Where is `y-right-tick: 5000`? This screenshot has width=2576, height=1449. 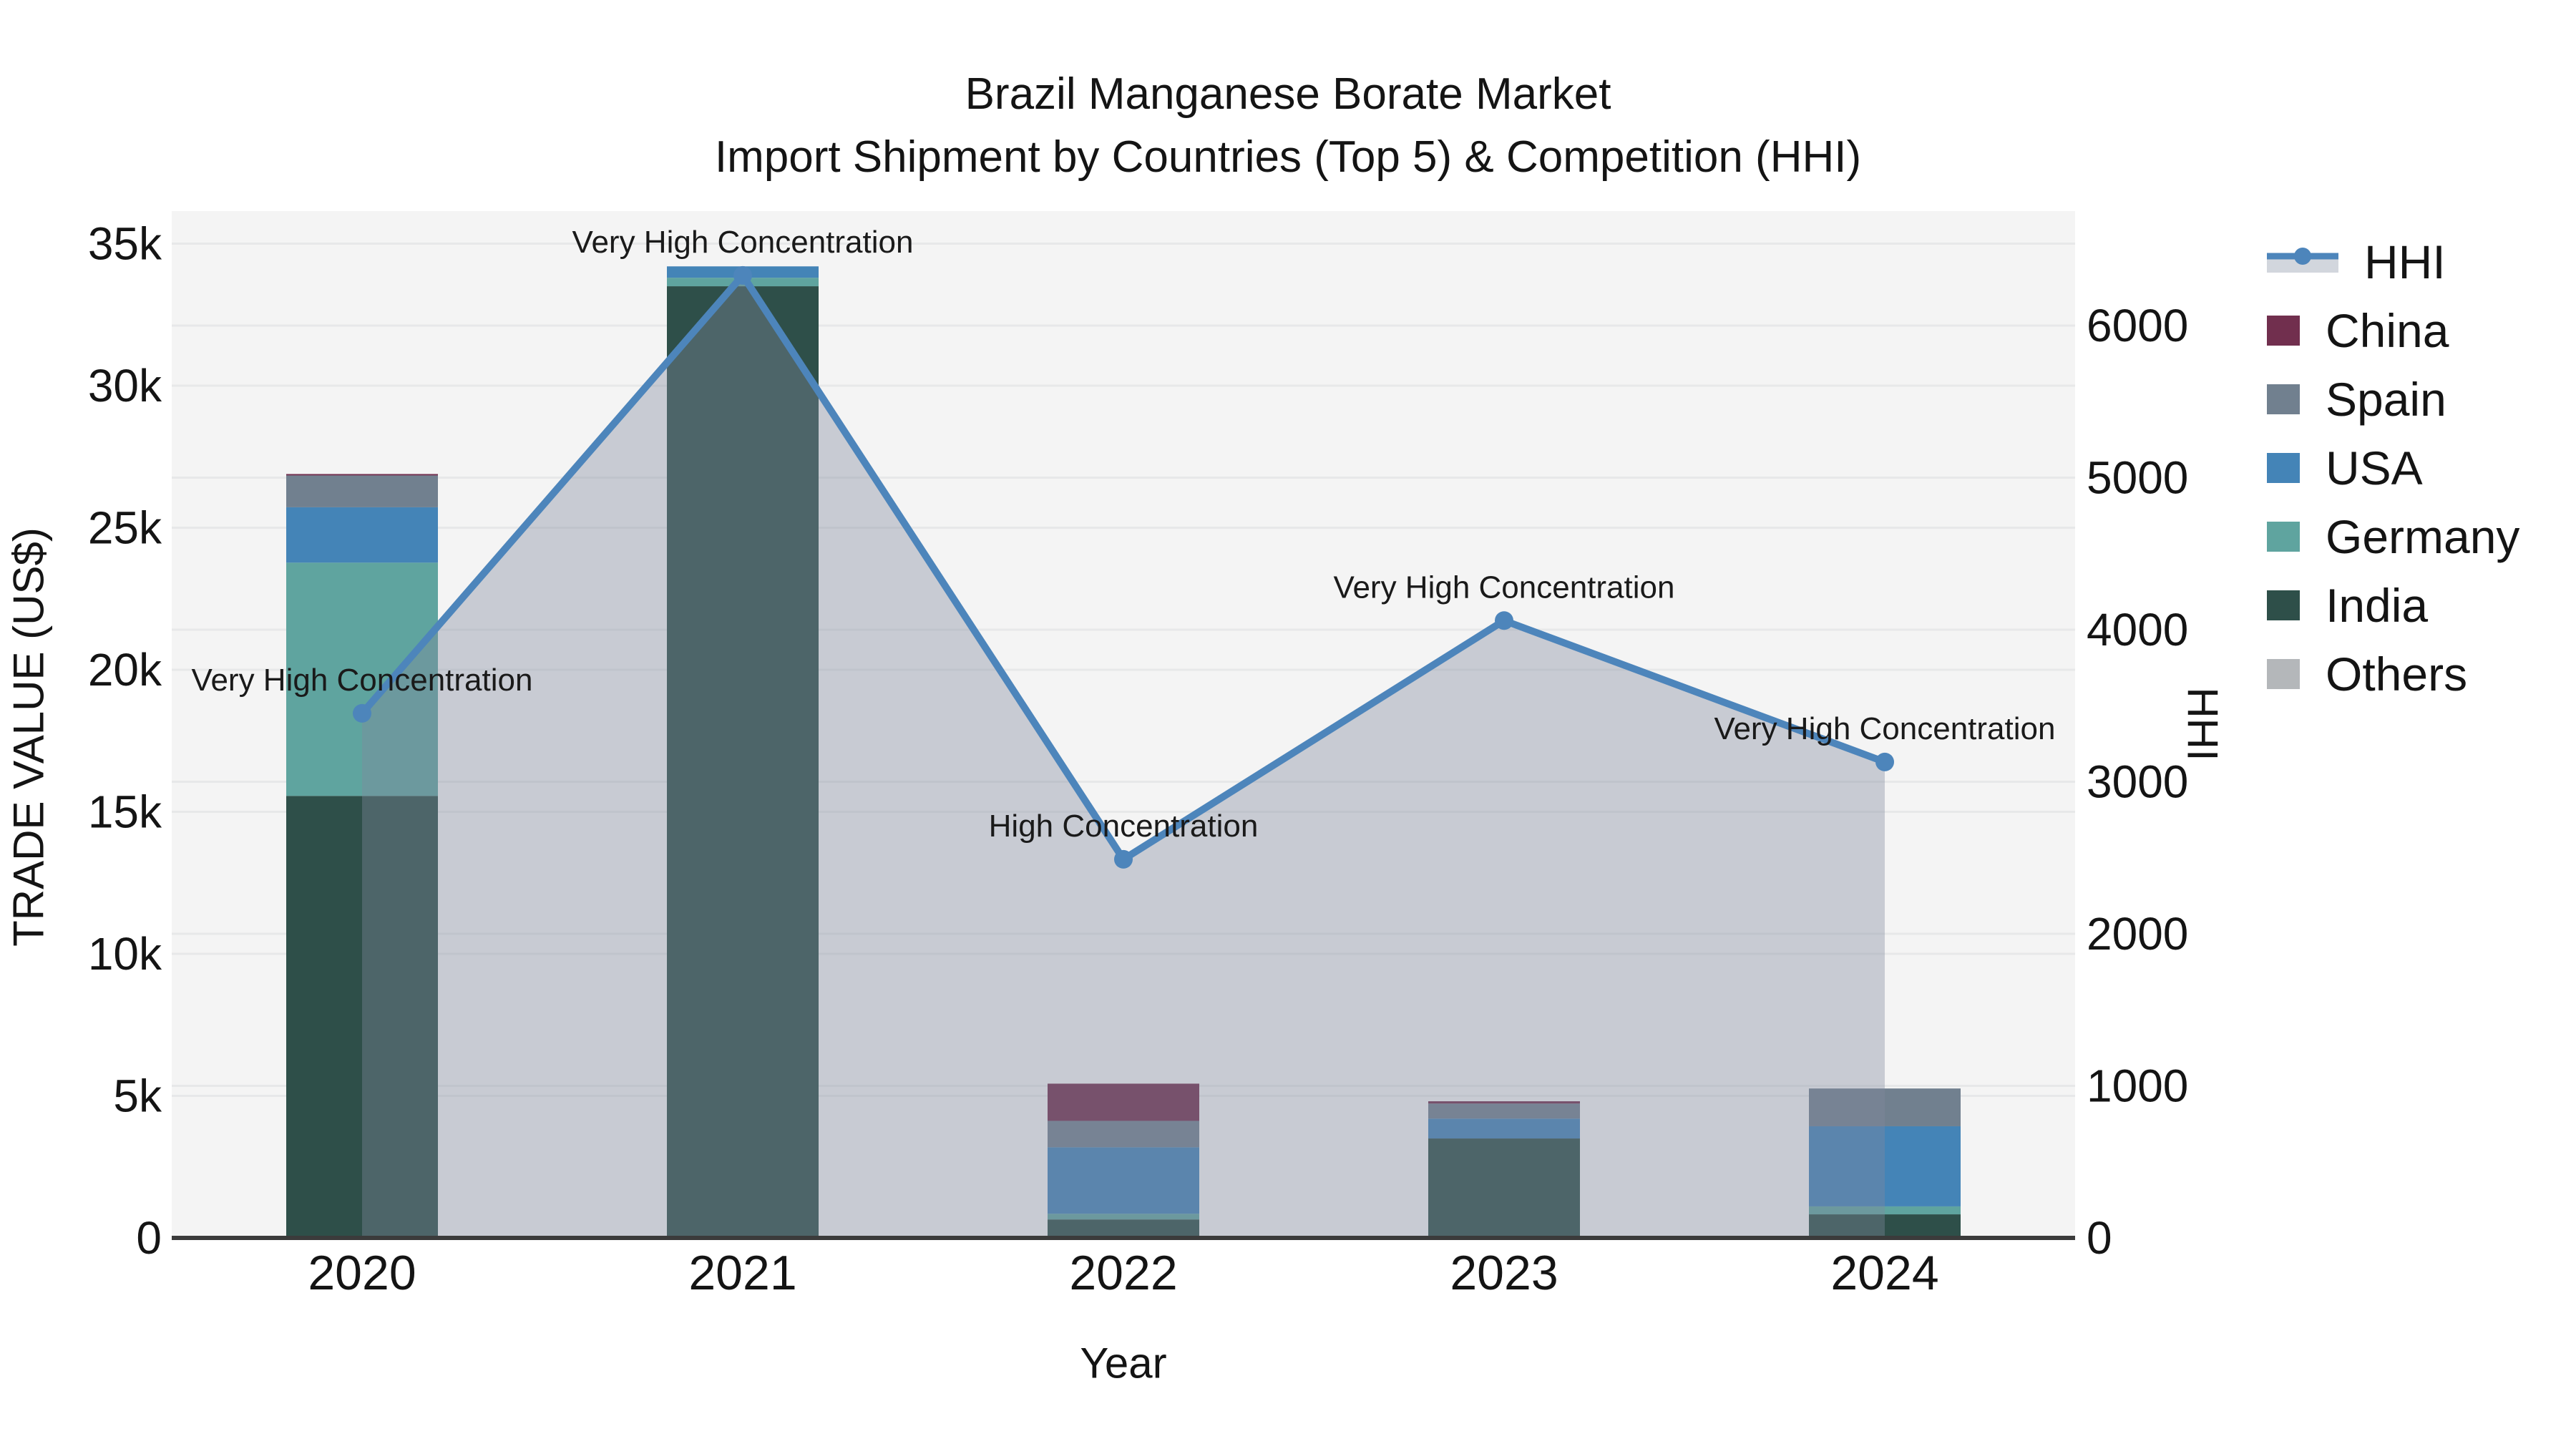
y-right-tick: 5000 is located at coordinates (2137, 478).